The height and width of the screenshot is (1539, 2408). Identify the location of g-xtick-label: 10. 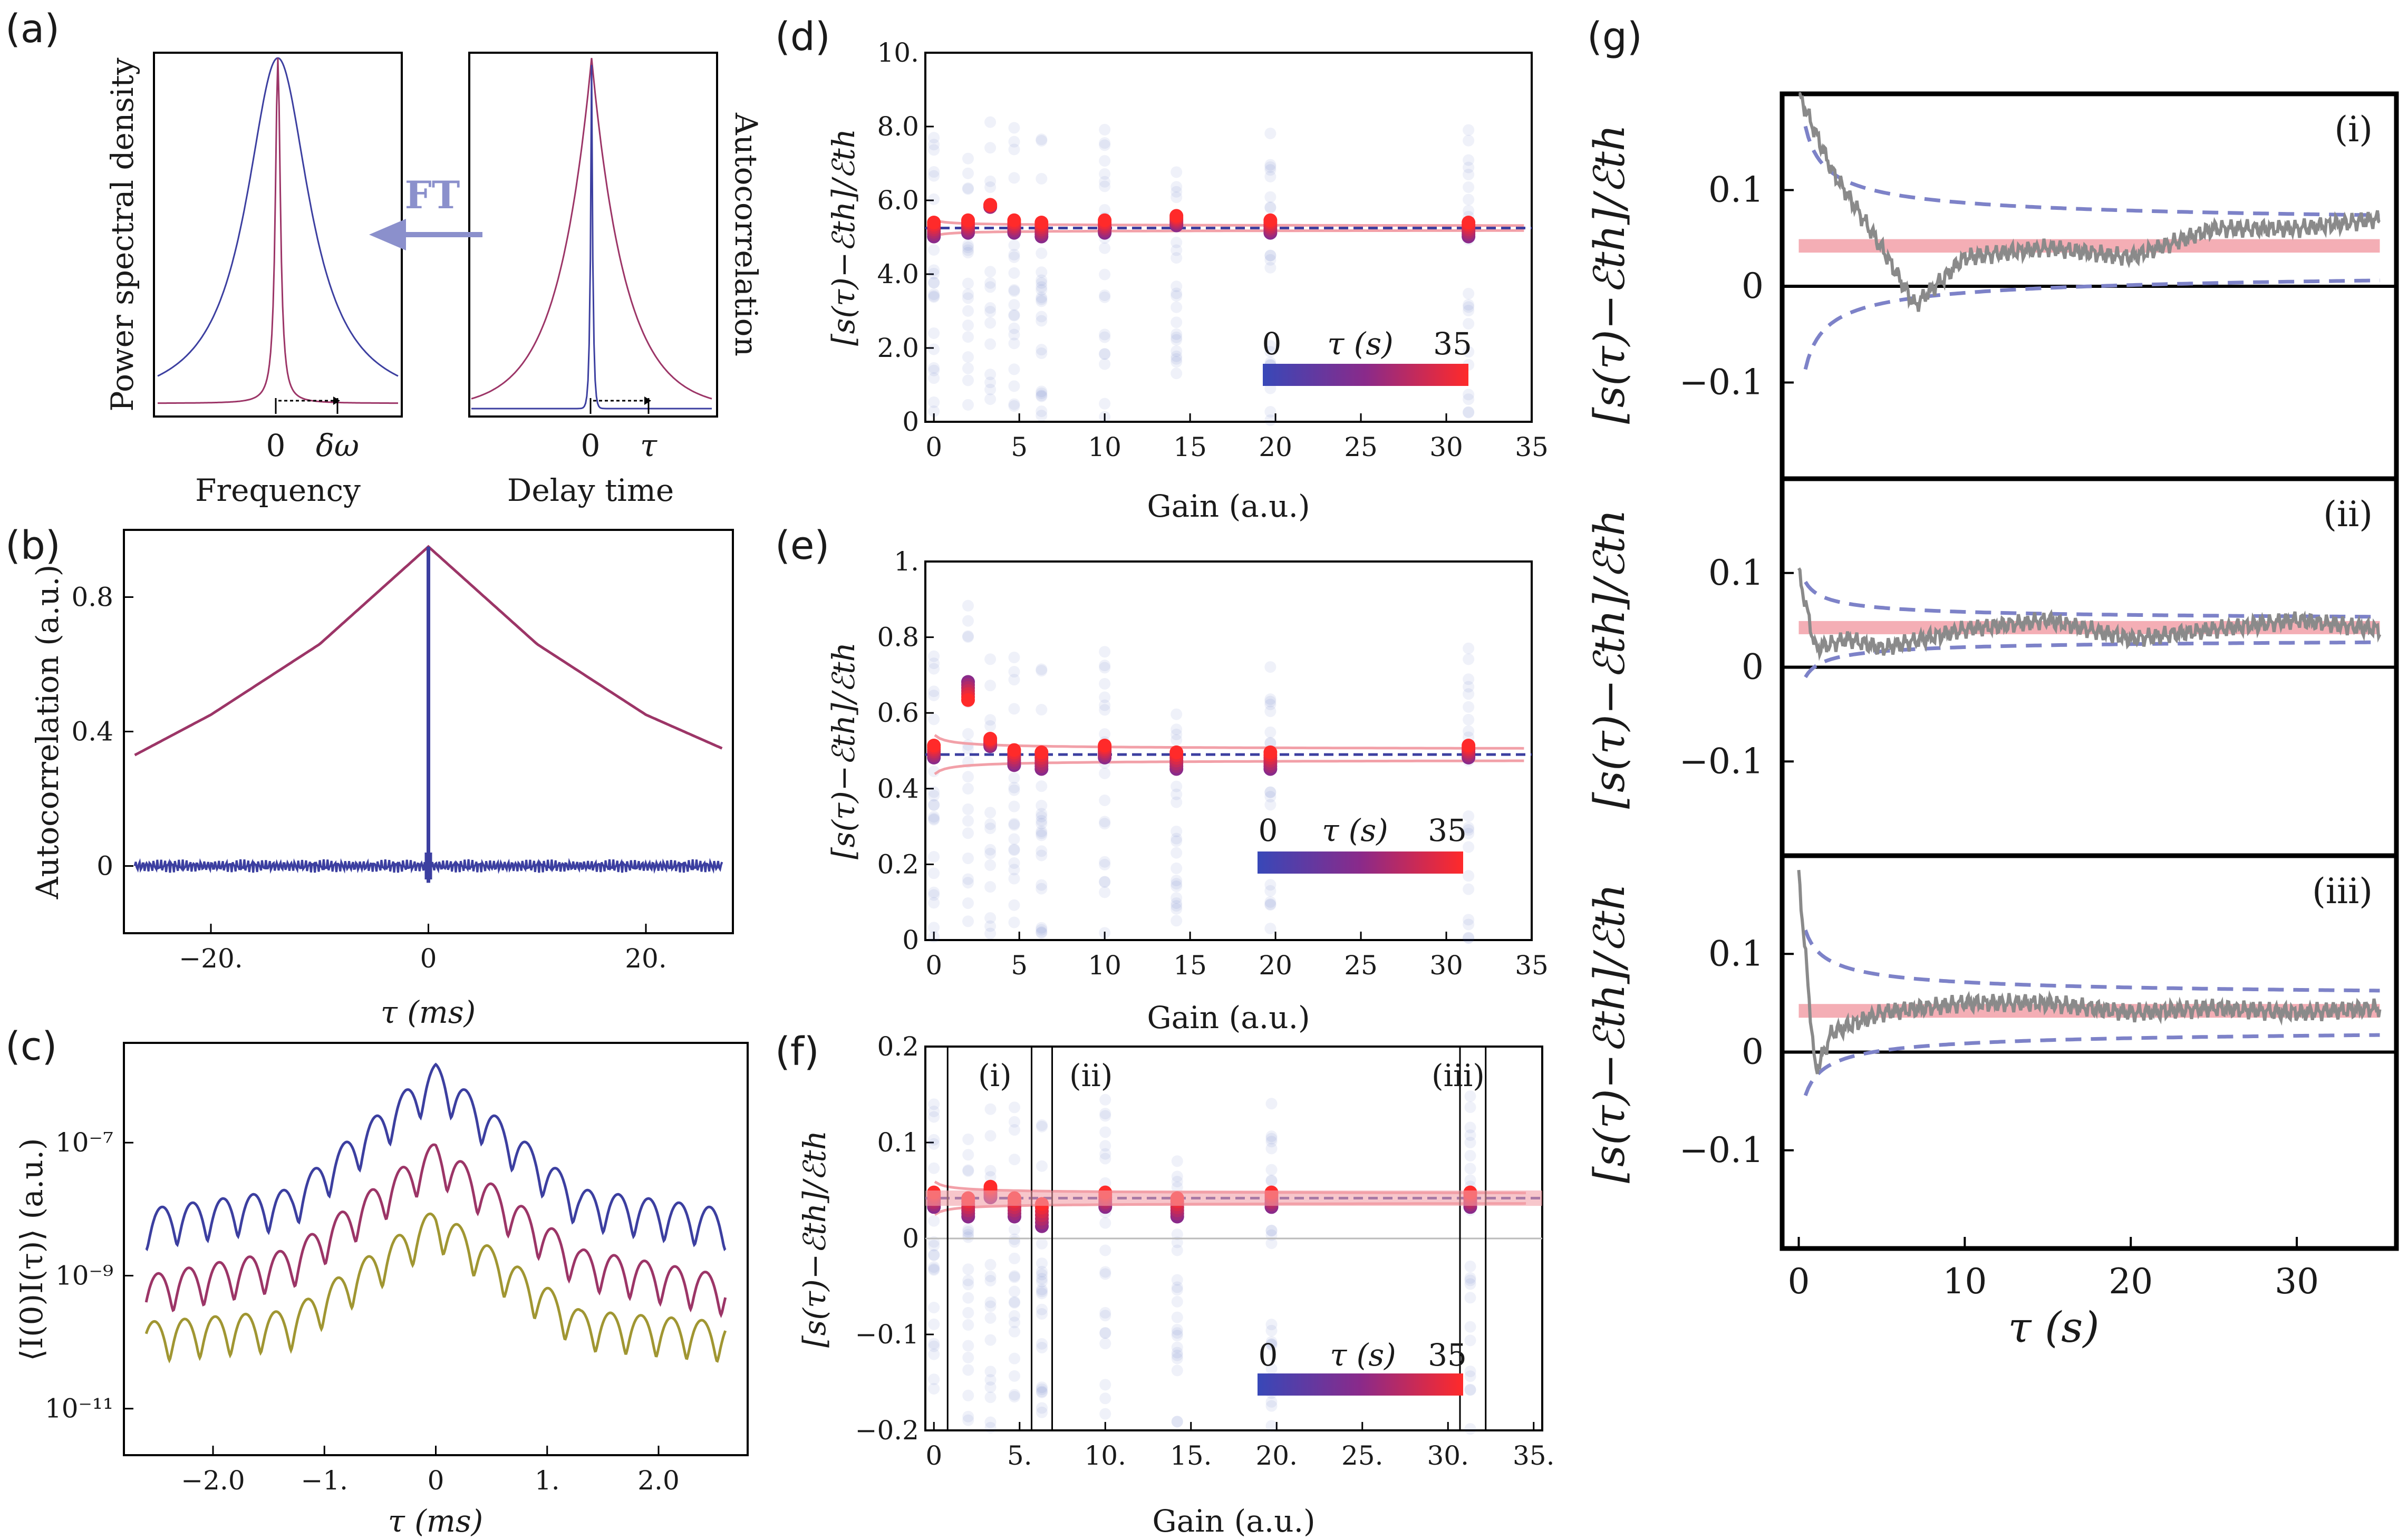
(1964, 1281).